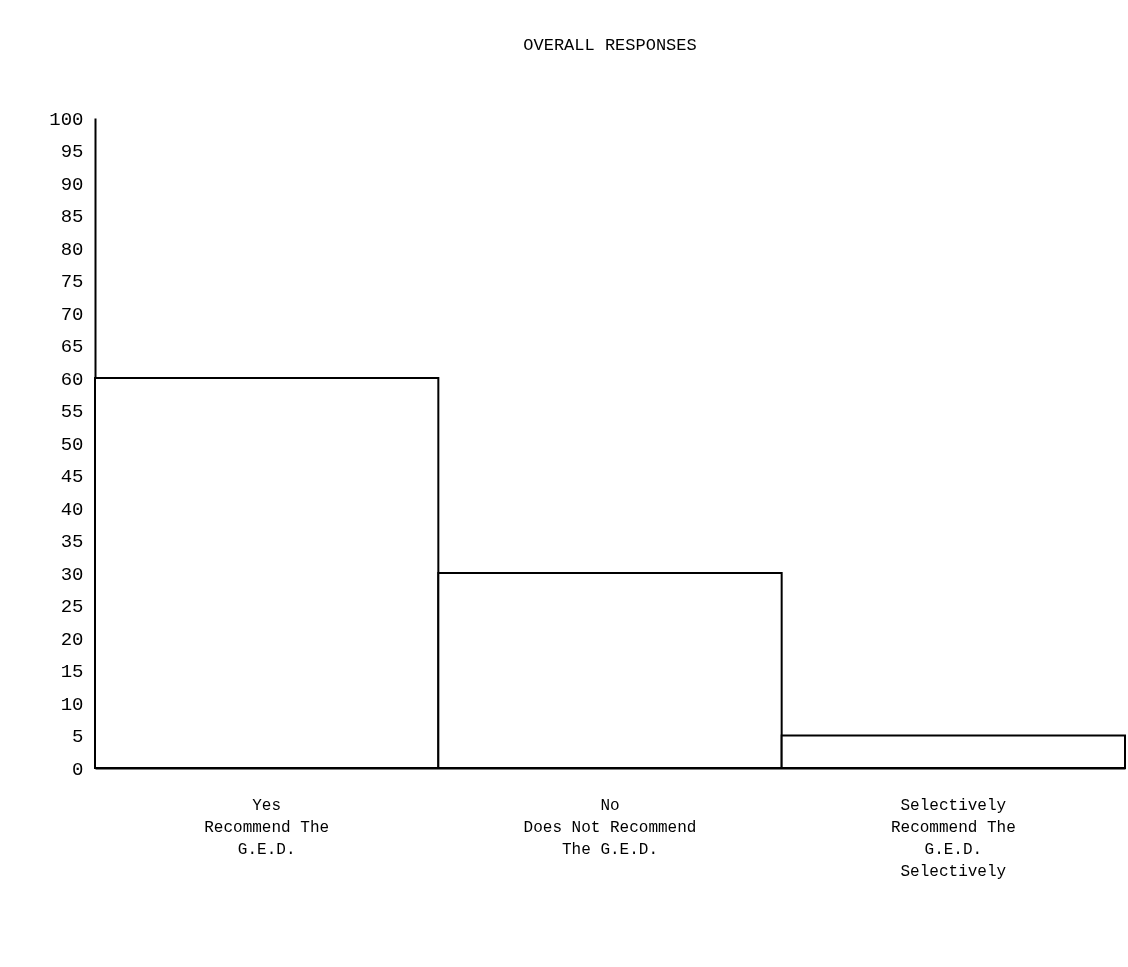 The width and height of the screenshot is (1128, 967). I want to click on y-tick-label: 25, so click(72, 607).